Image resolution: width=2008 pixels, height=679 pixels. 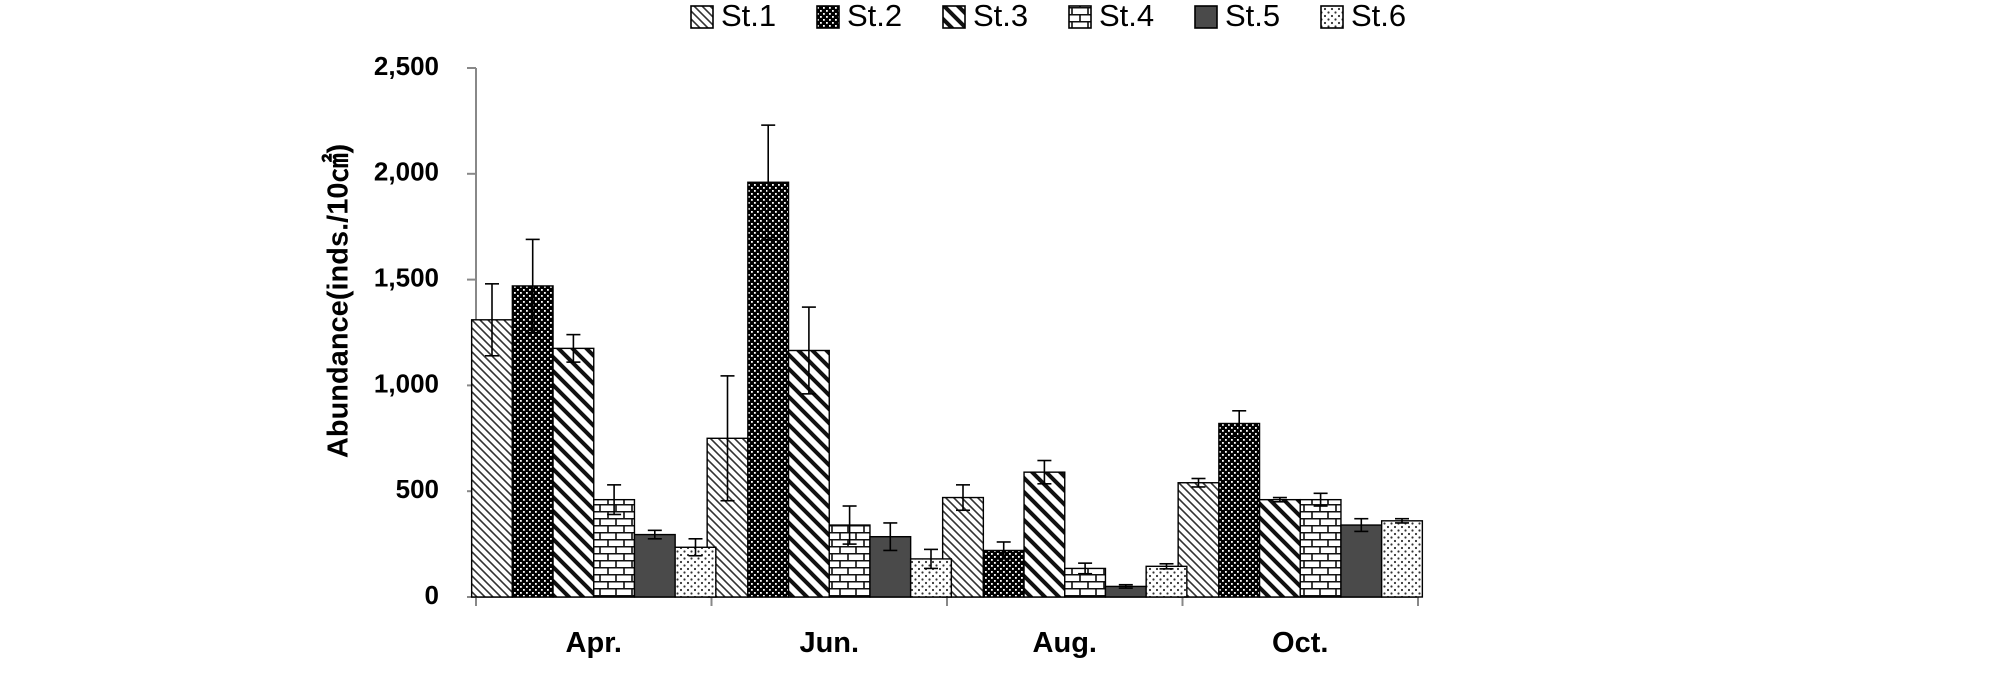 What do you see at coordinates (1361, 561) in the screenshot?
I see `bar-st5-oct` at bounding box center [1361, 561].